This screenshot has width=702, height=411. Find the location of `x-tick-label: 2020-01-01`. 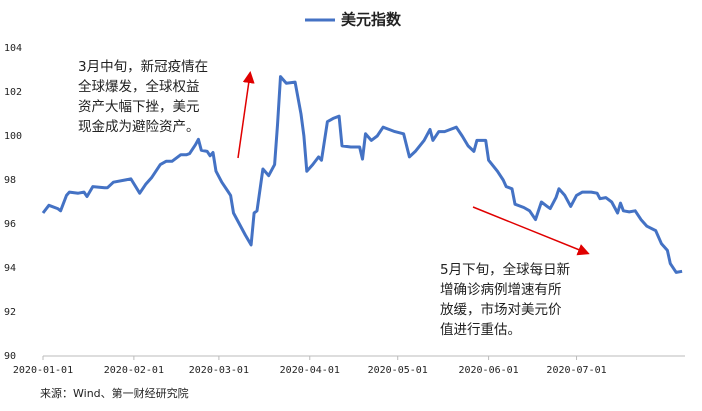

x-tick-label: 2020-01-01 is located at coordinates (43, 370).